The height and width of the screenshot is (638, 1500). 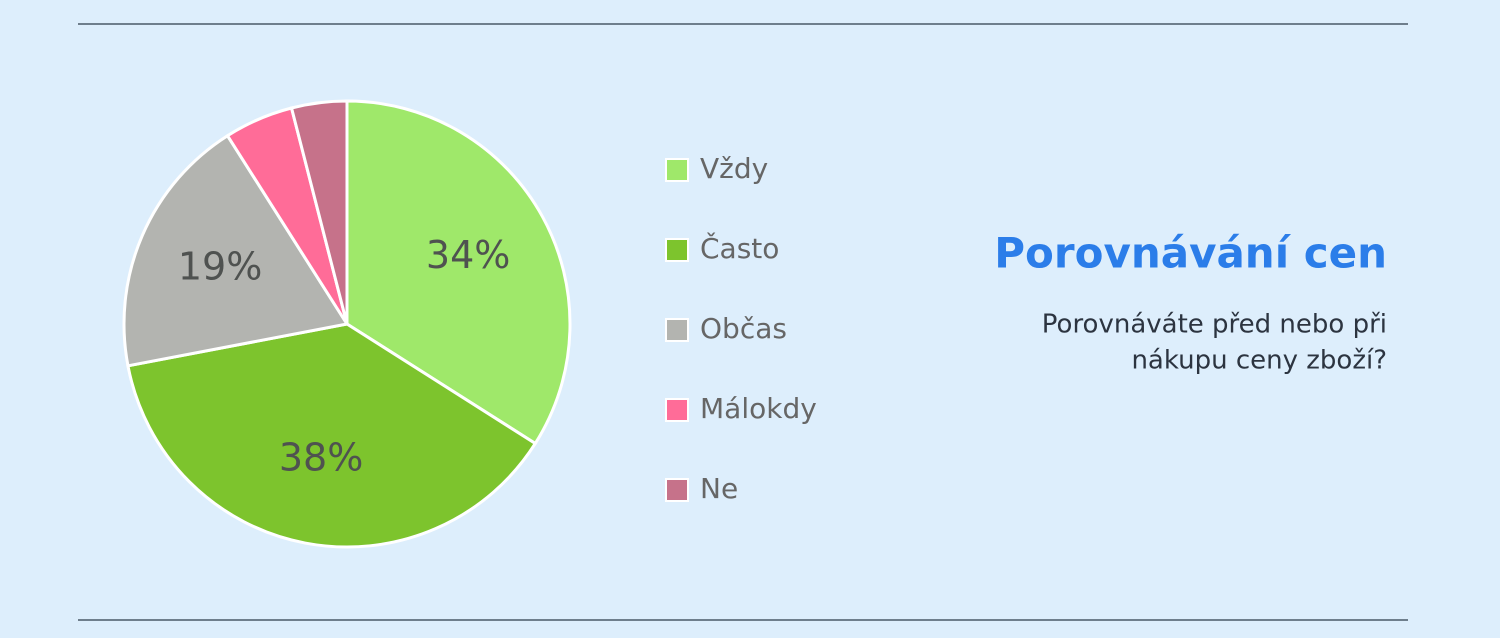 What do you see at coordinates (719, 488) in the screenshot?
I see `legend-label: Ne` at bounding box center [719, 488].